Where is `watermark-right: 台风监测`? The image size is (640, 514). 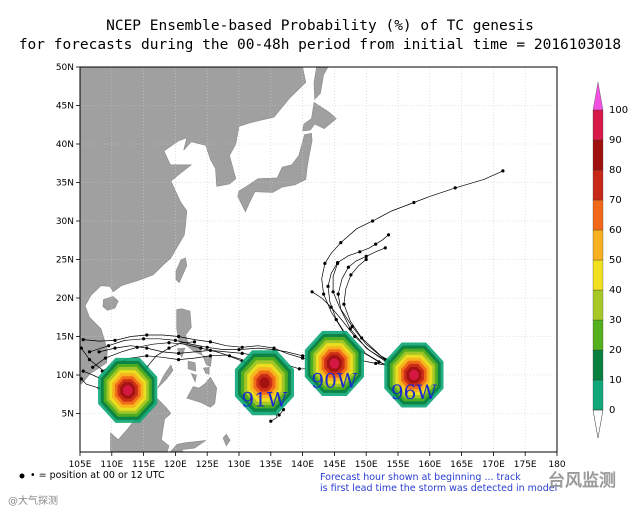
watermark-right: 台风监测 is located at coordinates (582, 481).